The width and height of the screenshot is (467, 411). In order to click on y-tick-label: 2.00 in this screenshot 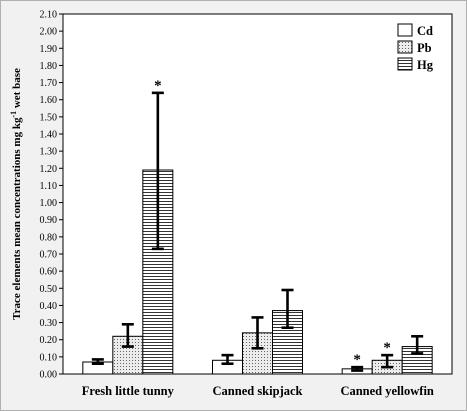, I will do `click(49, 32)`.